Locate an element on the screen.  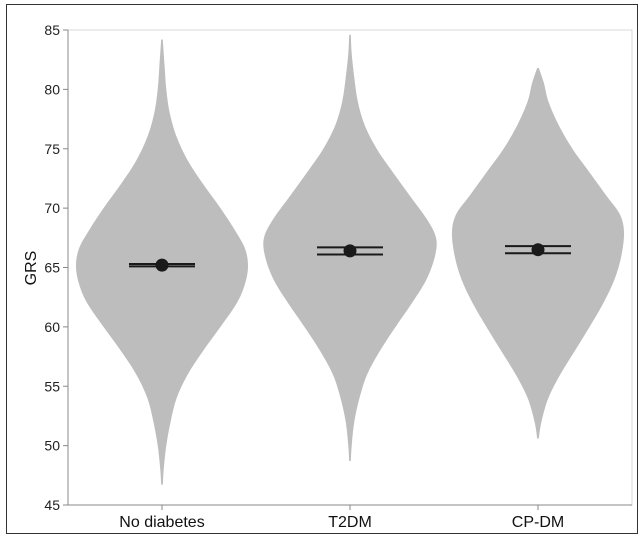
y-tick-label: 65 is located at coordinates (52, 268).